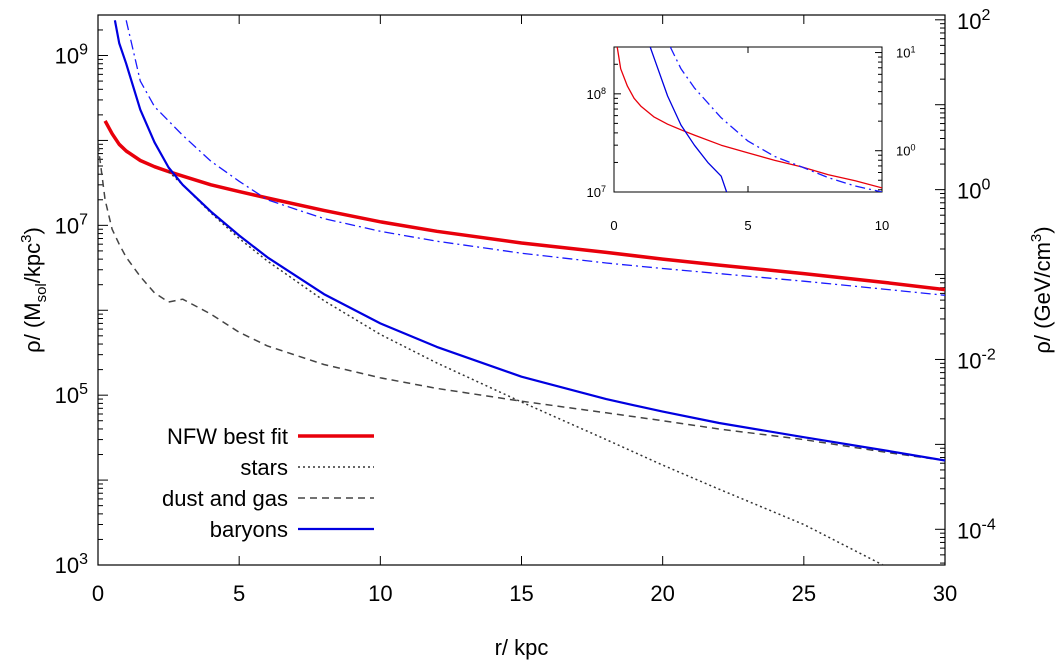 The image size is (1062, 664). What do you see at coordinates (905, 53) in the screenshot?
I see `inset-y-right-tick-label: 10¹` at bounding box center [905, 53].